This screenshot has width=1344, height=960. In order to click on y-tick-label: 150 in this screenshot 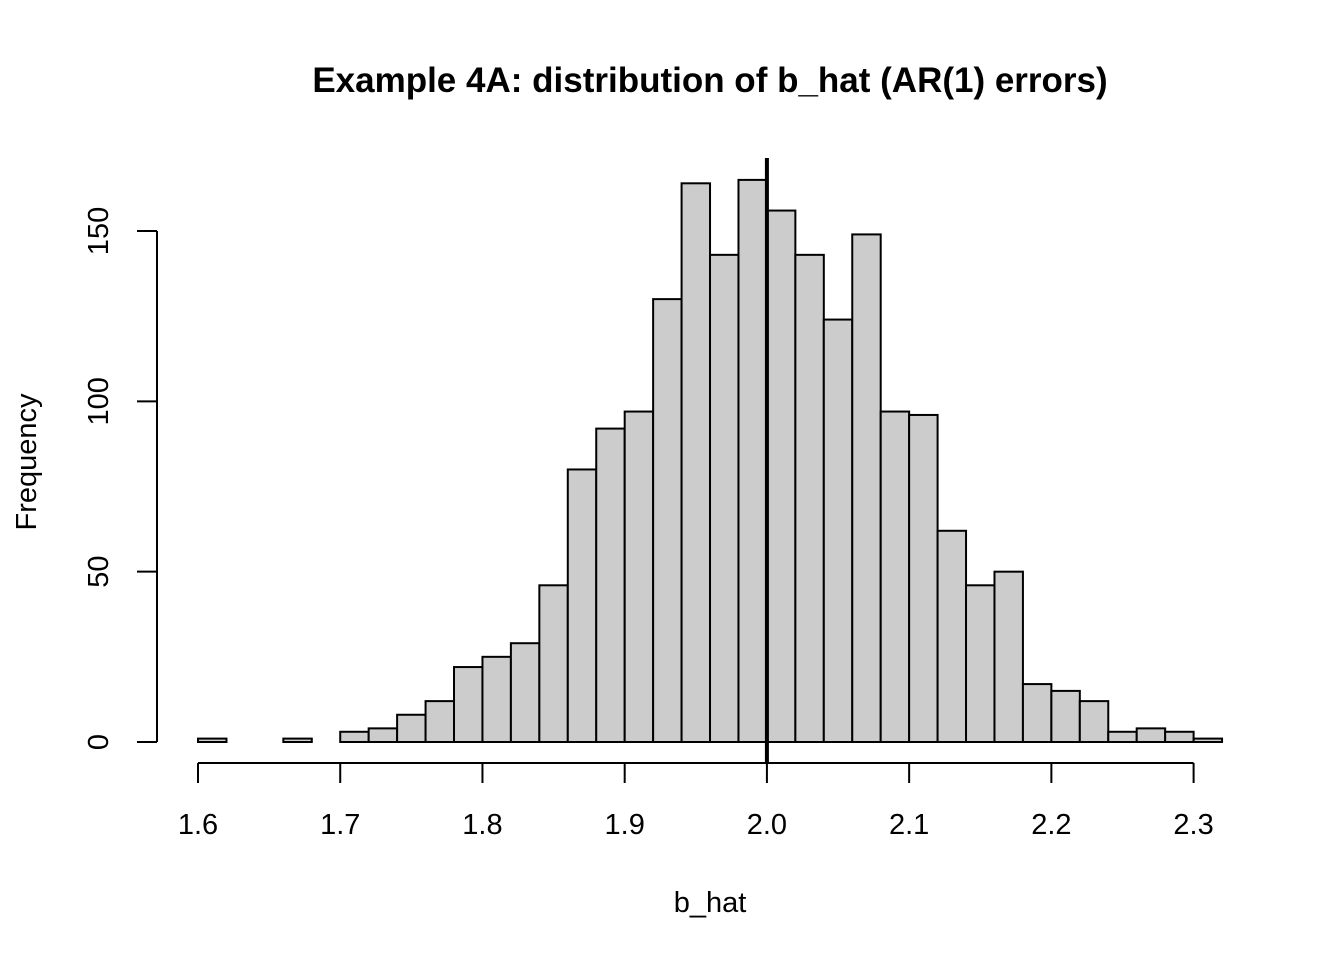, I will do `click(99, 231)`.